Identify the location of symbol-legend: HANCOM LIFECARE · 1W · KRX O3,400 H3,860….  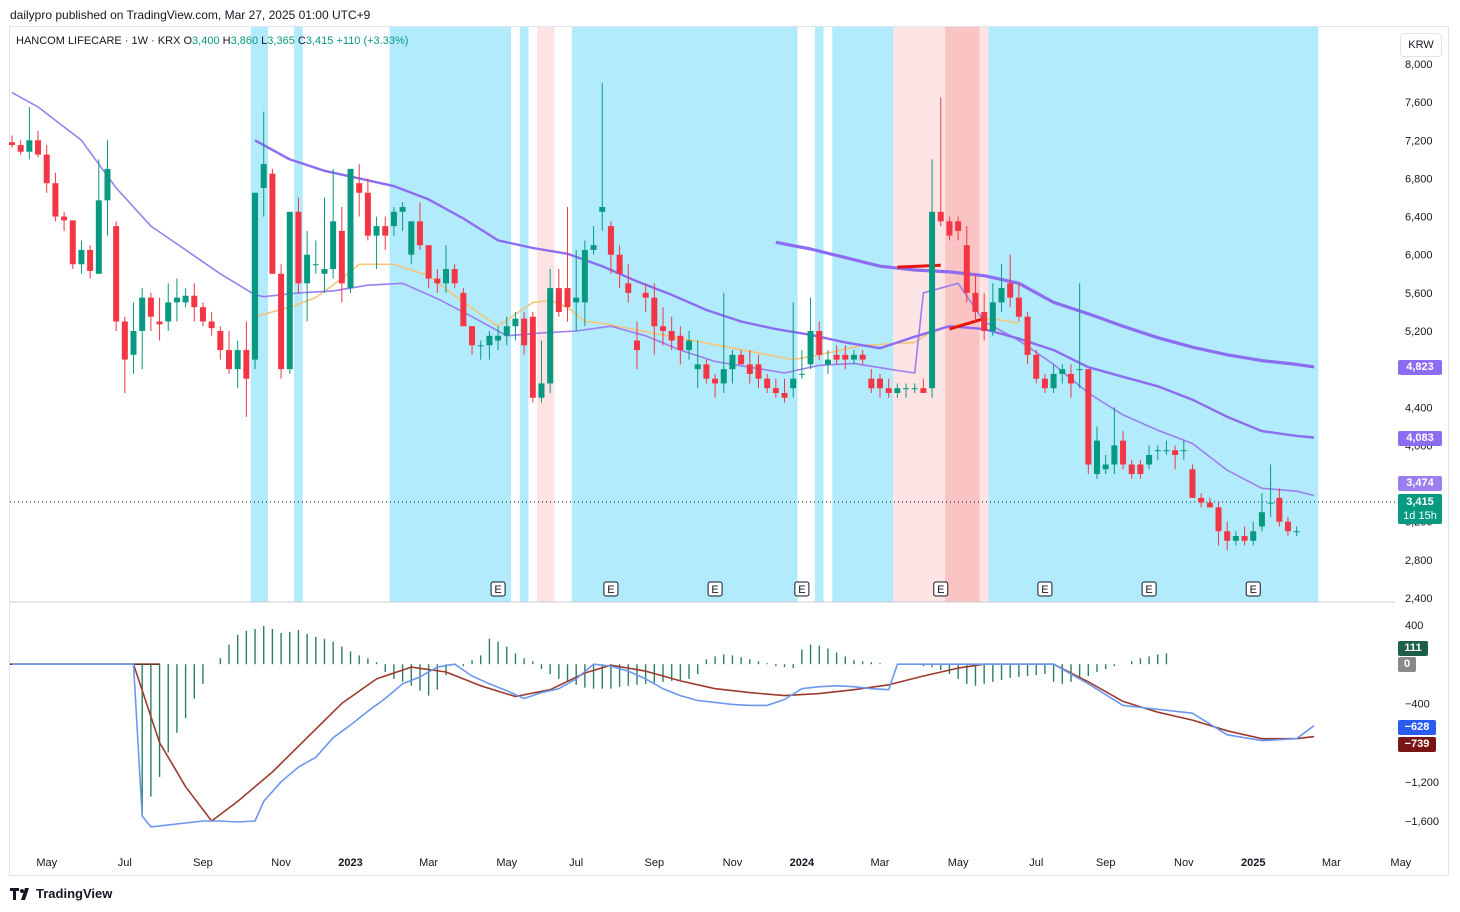
(212, 41).